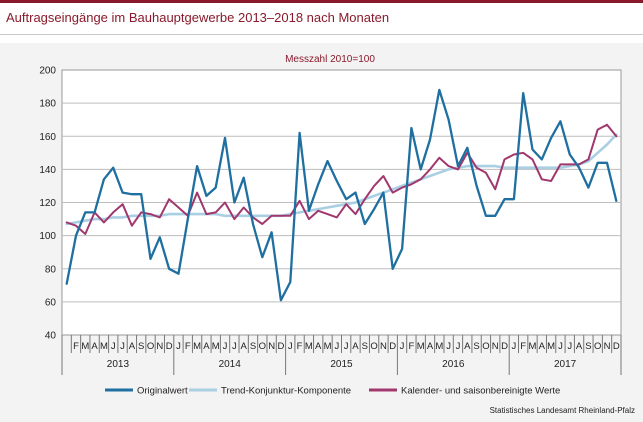  I want to click on y-tick-label: 180, so click(47, 104).